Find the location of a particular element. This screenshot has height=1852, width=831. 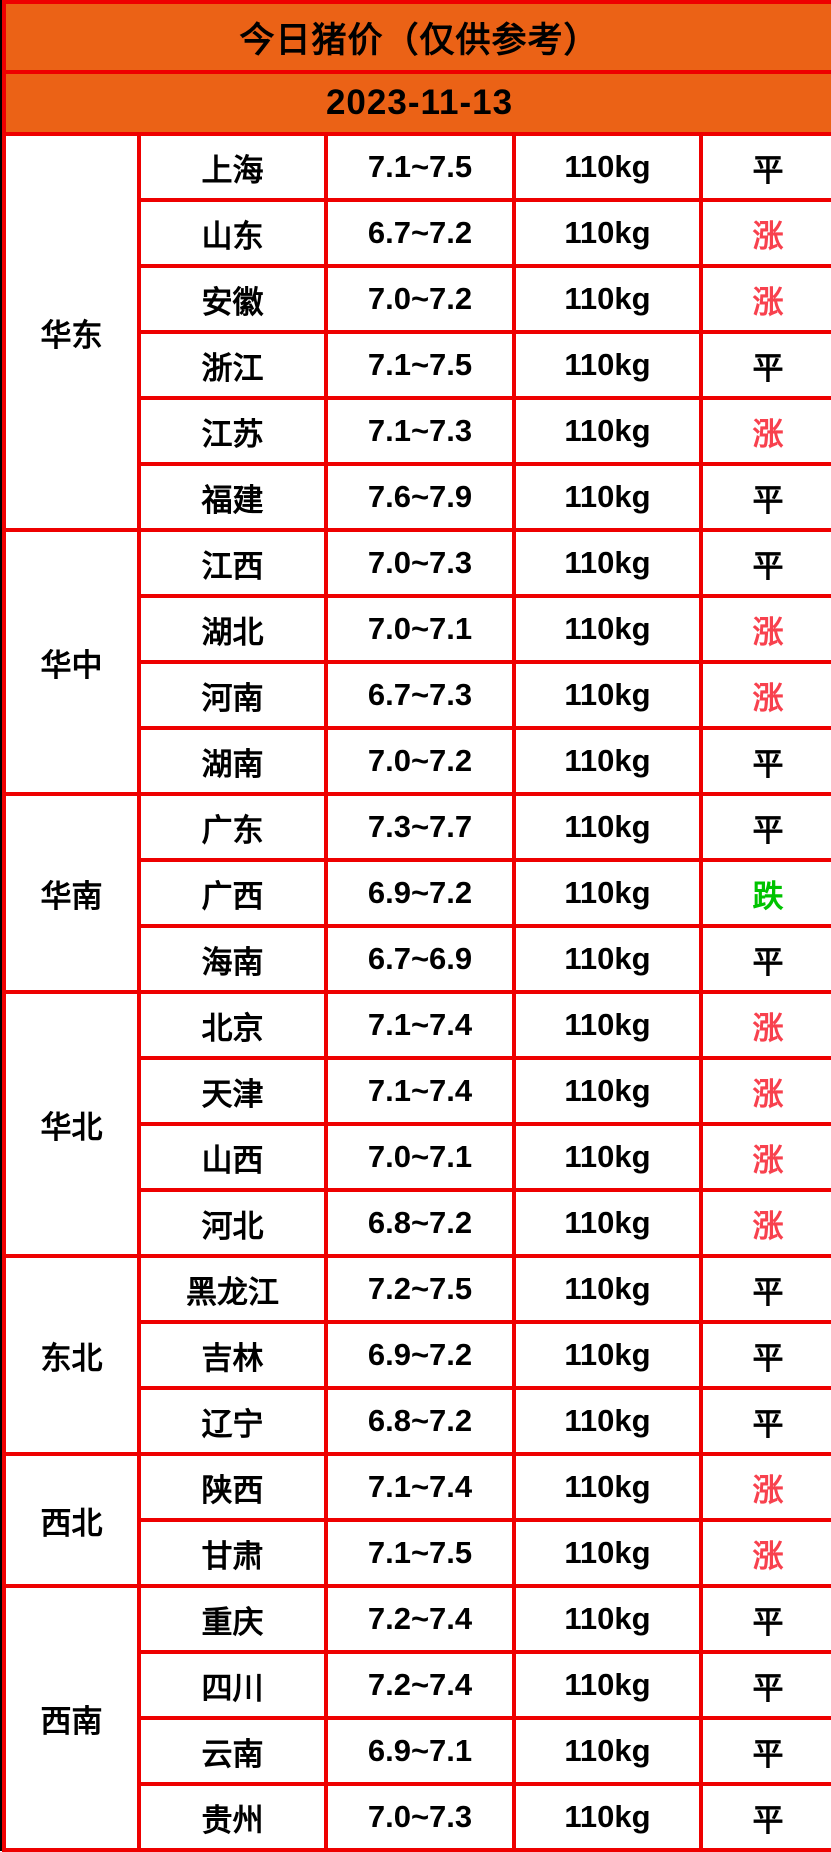

province-cell: 广西 is located at coordinates (232, 893).